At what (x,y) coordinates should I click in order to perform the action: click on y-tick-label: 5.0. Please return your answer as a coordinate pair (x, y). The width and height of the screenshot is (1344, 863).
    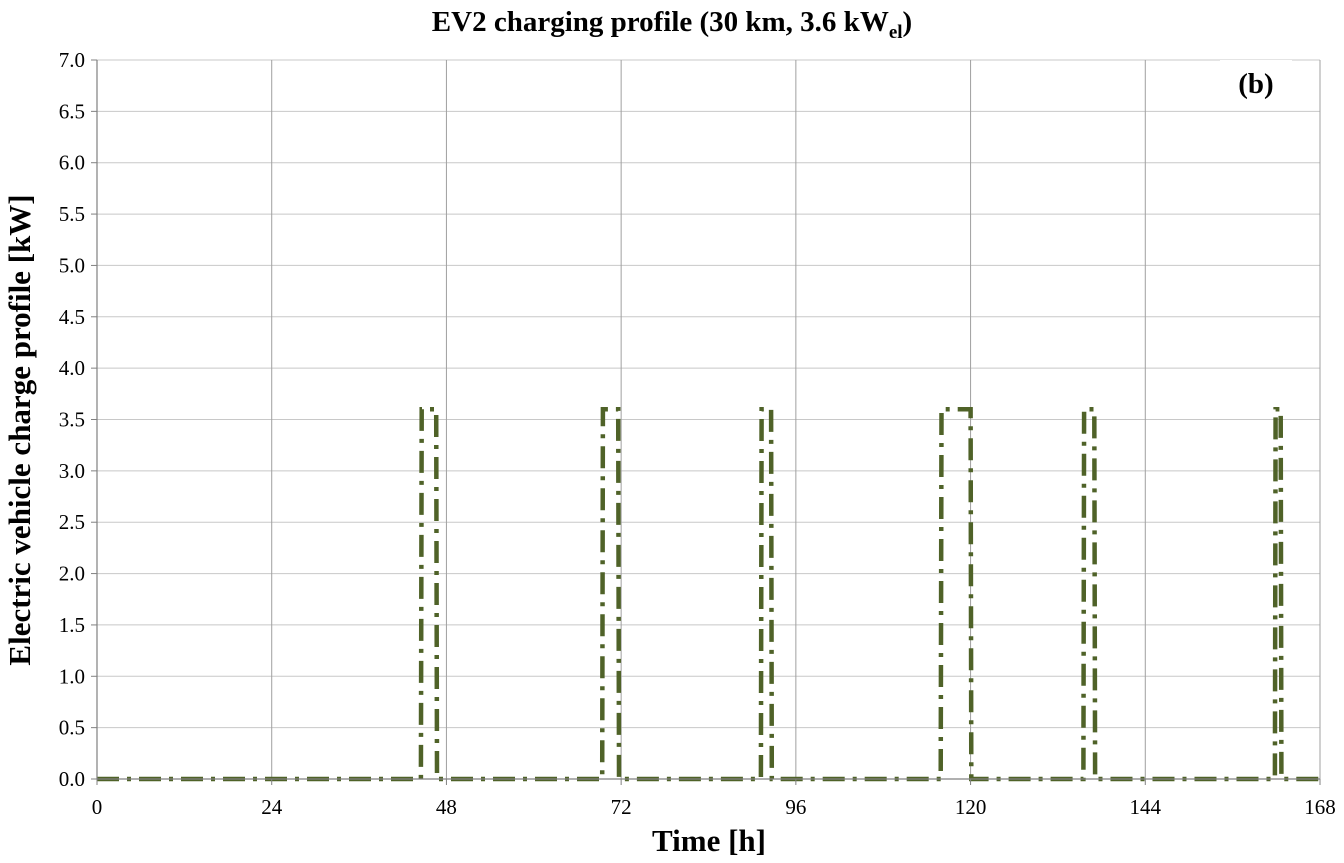
    Looking at the image, I should click on (72, 265).